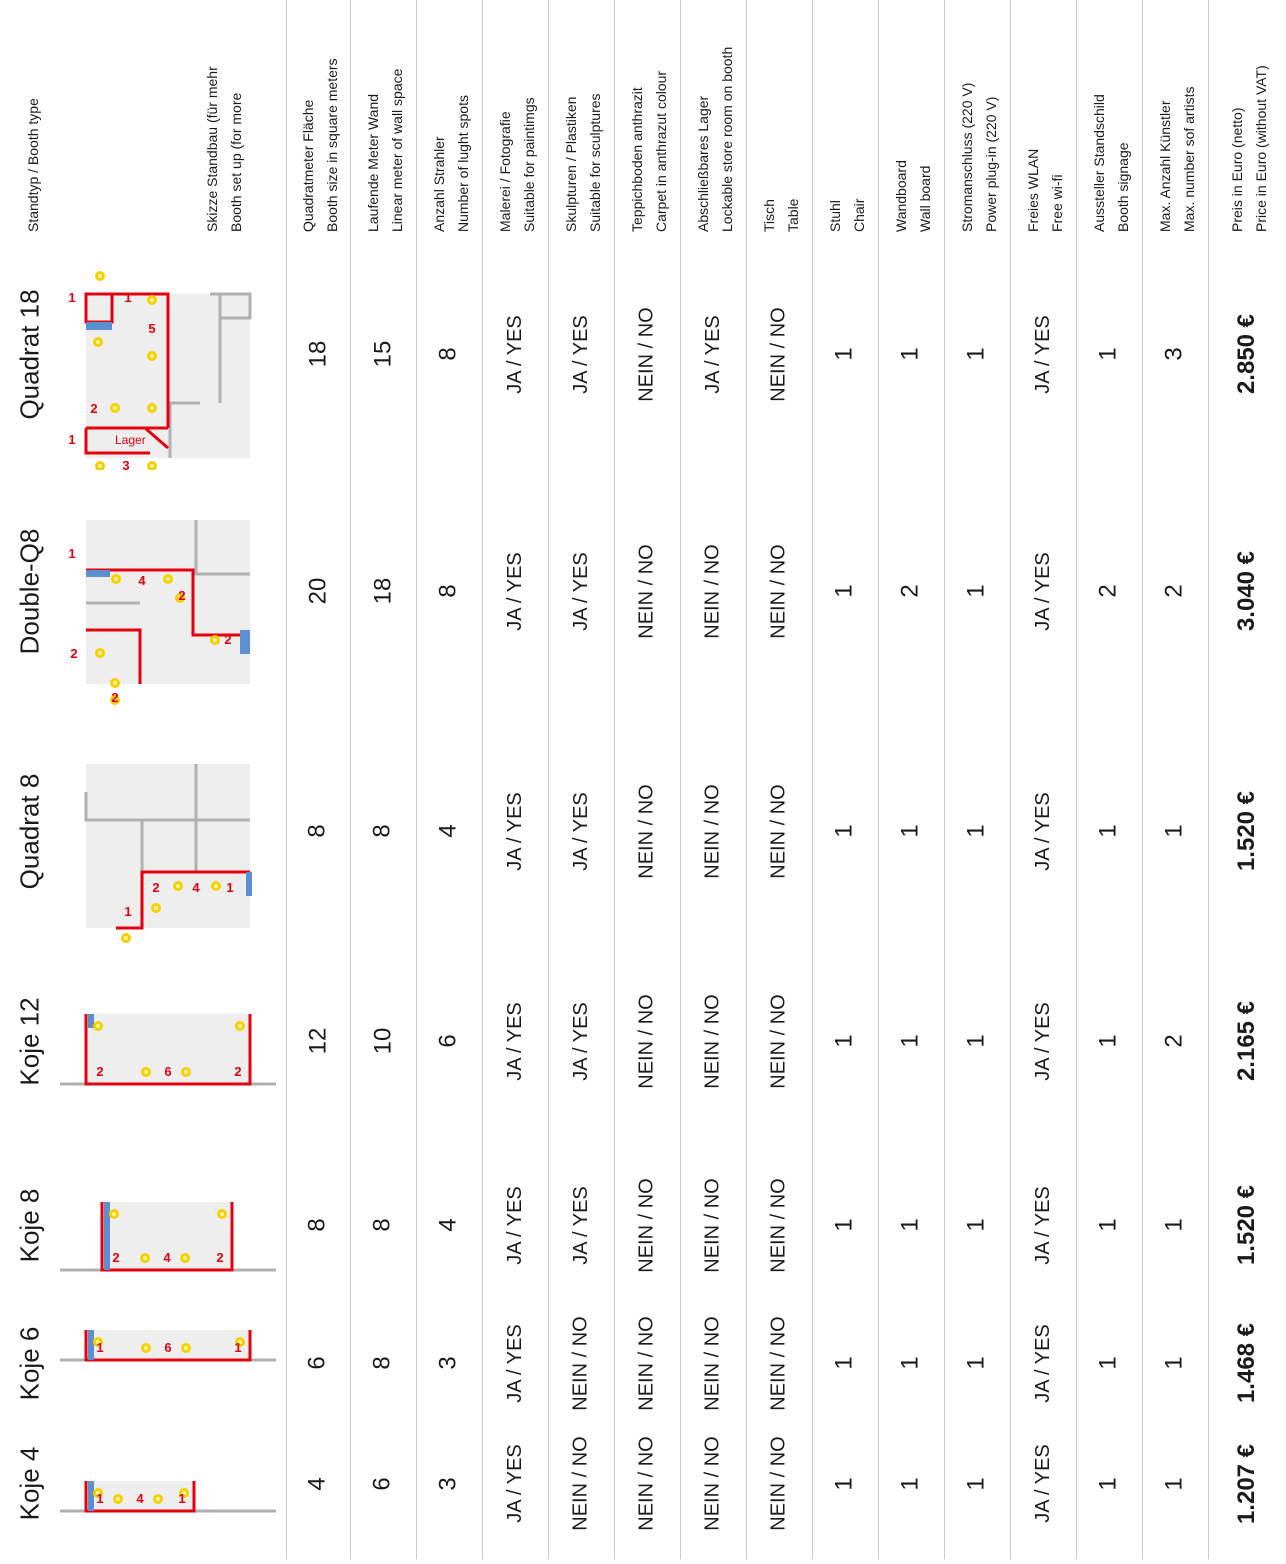  What do you see at coordinates (173, 355) in the screenshot?
I see `booth-sketch: Lager 1 1 5 2 1 3` at bounding box center [173, 355].